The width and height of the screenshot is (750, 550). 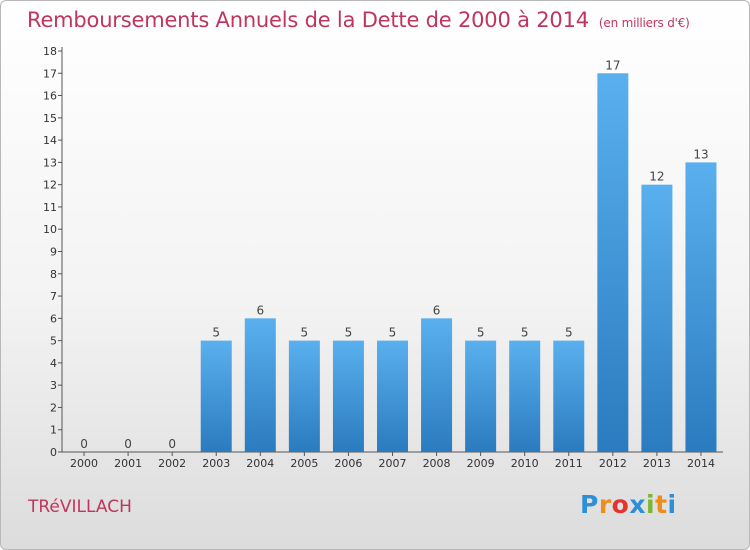 What do you see at coordinates (50, 162) in the screenshot?
I see `y-tick-label: 13` at bounding box center [50, 162].